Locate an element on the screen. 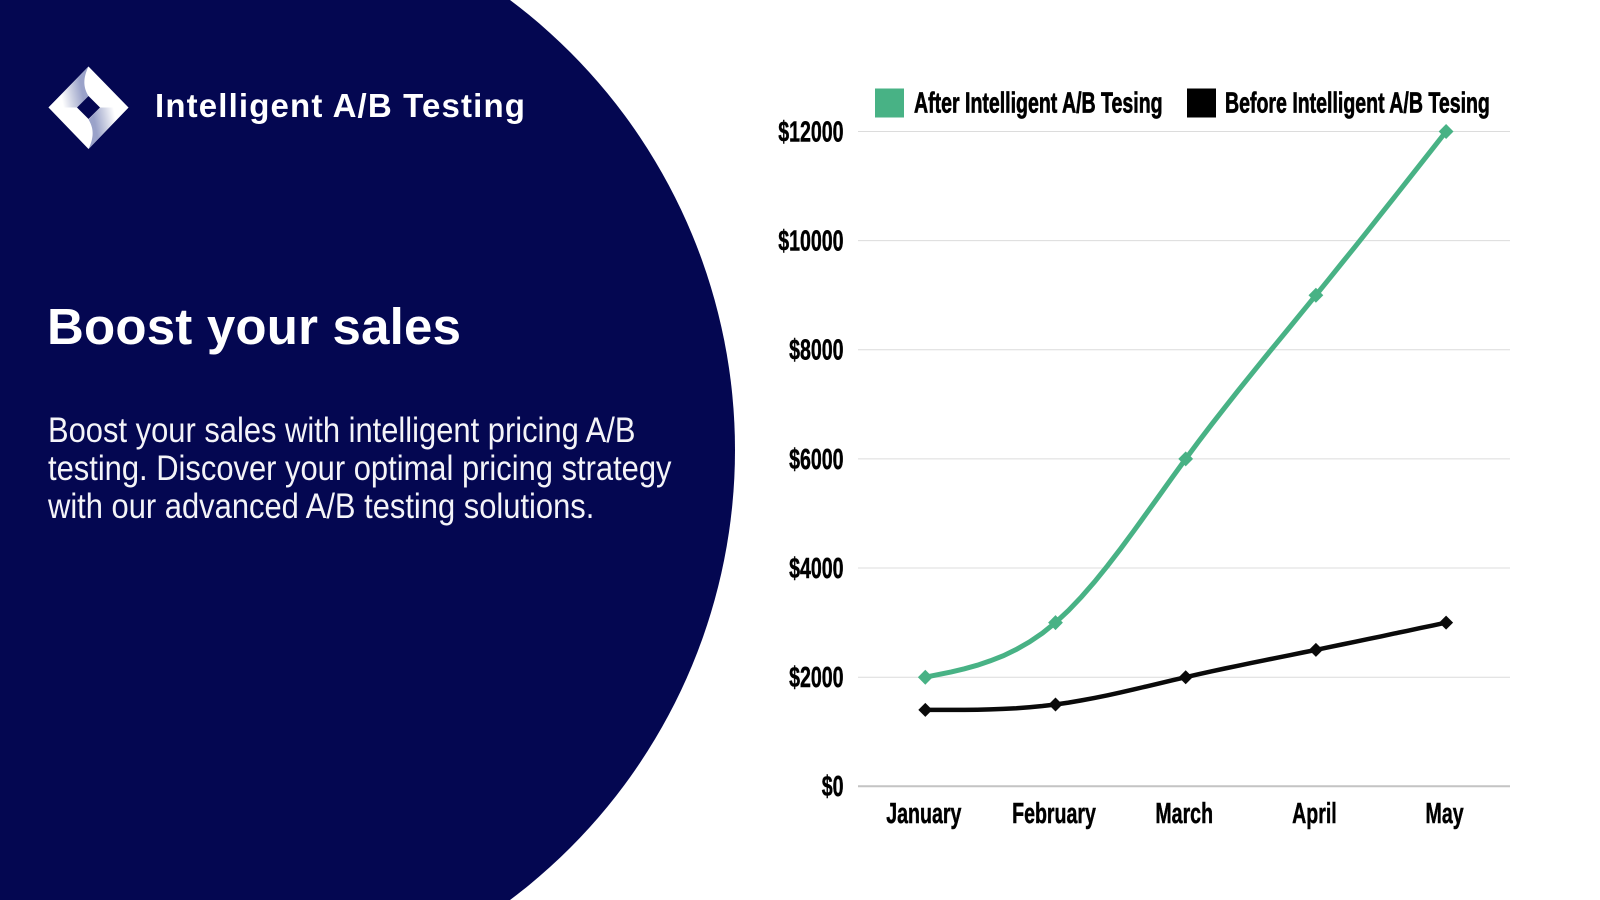 The image size is (1600, 900). svg-text: March is located at coordinates (1184, 814).